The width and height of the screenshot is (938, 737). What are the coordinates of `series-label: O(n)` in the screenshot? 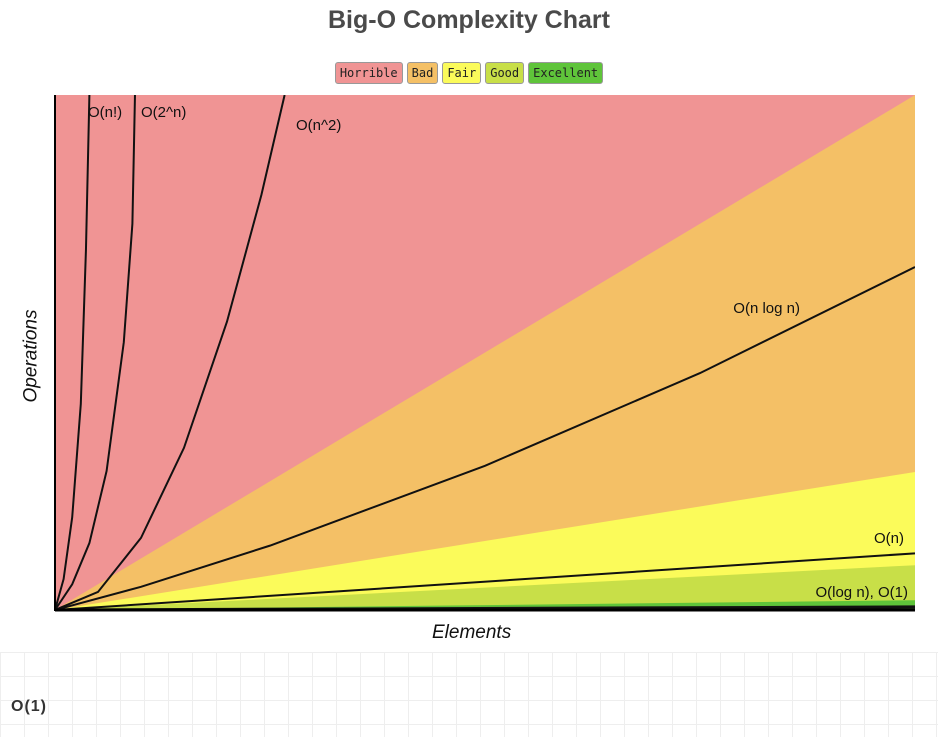 It's located at (889, 538).